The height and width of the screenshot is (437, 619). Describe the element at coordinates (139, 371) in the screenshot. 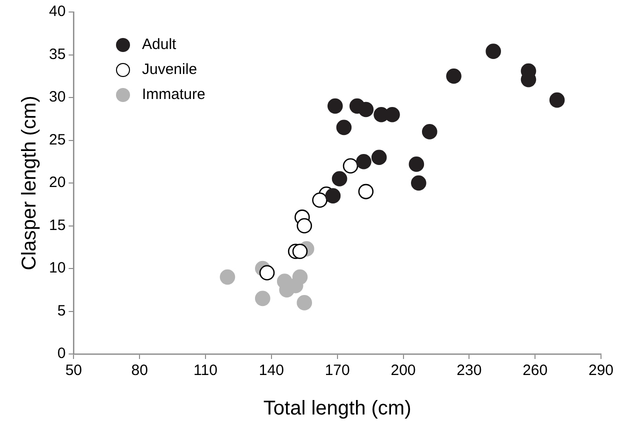

I see `x-tick-label: 80` at that location.